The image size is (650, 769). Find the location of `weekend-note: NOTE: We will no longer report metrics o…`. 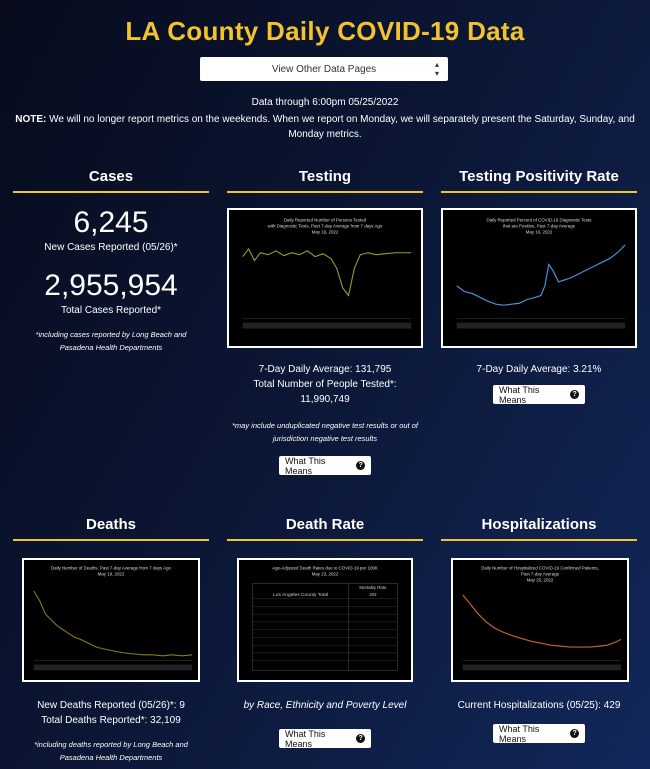

weekend-note: NOTE: We will no longer report metrics o… is located at coordinates (325, 127).